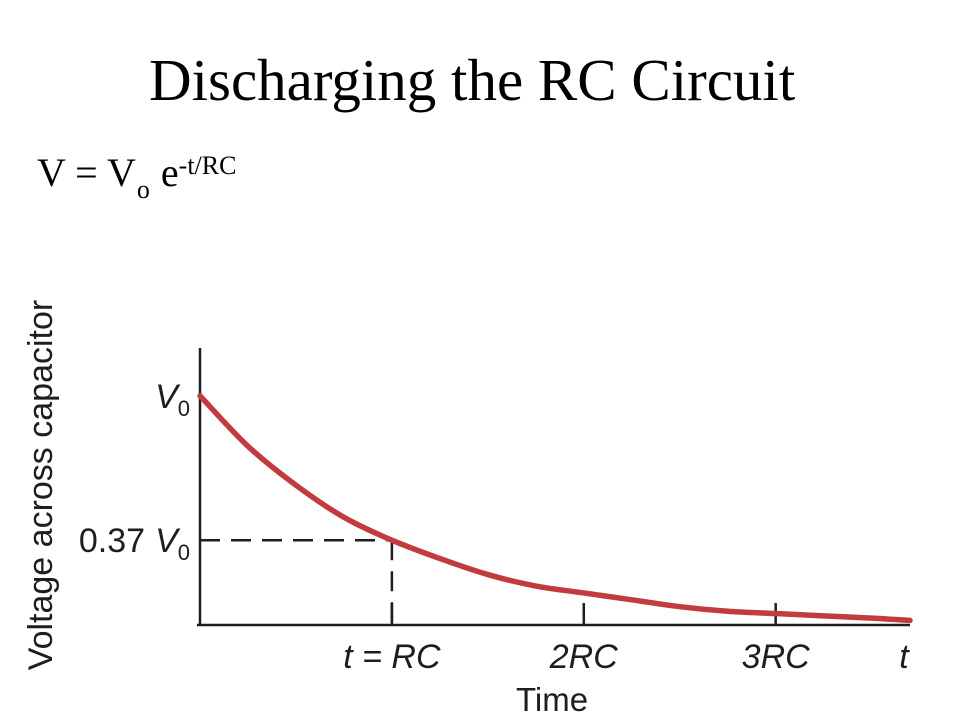 This screenshot has width=960, height=720. I want to click on equation-exponent: -t/RC, so click(207, 165).